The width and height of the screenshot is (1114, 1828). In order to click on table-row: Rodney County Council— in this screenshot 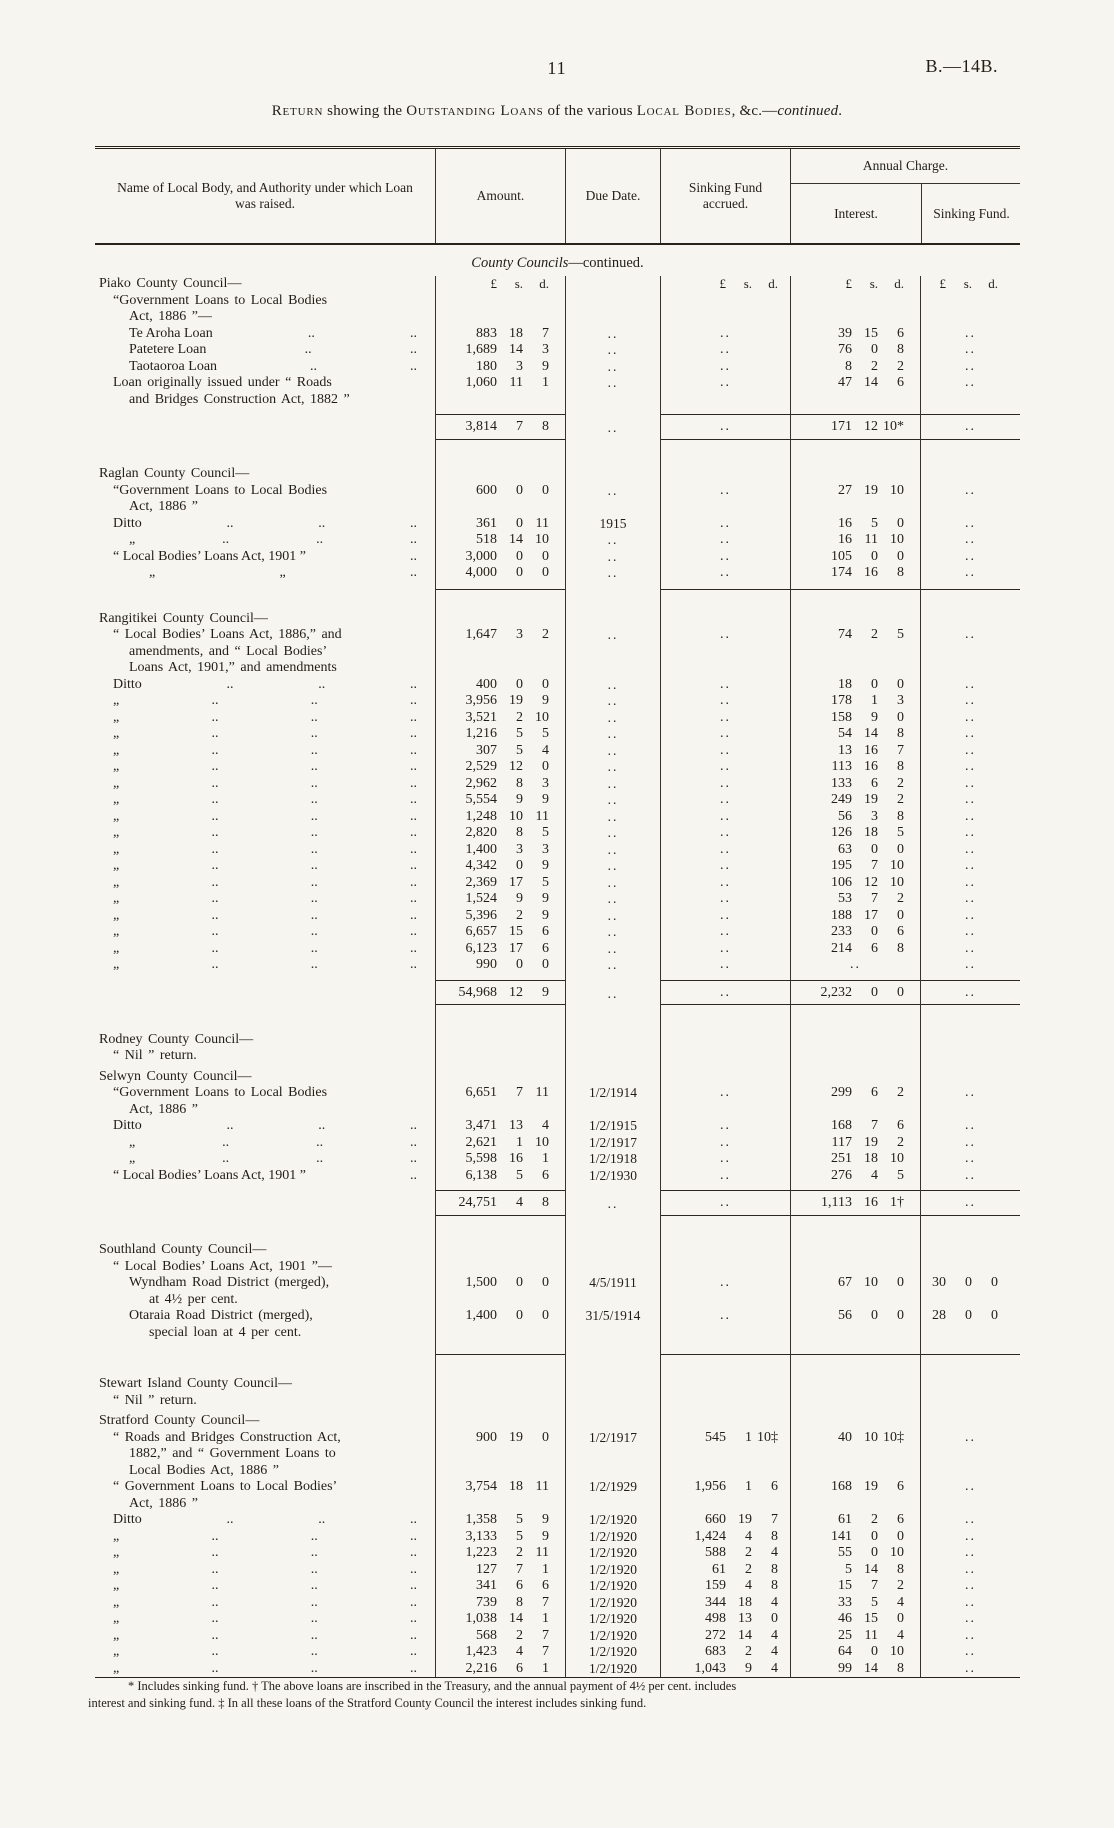, I will do `click(557, 1039)`.